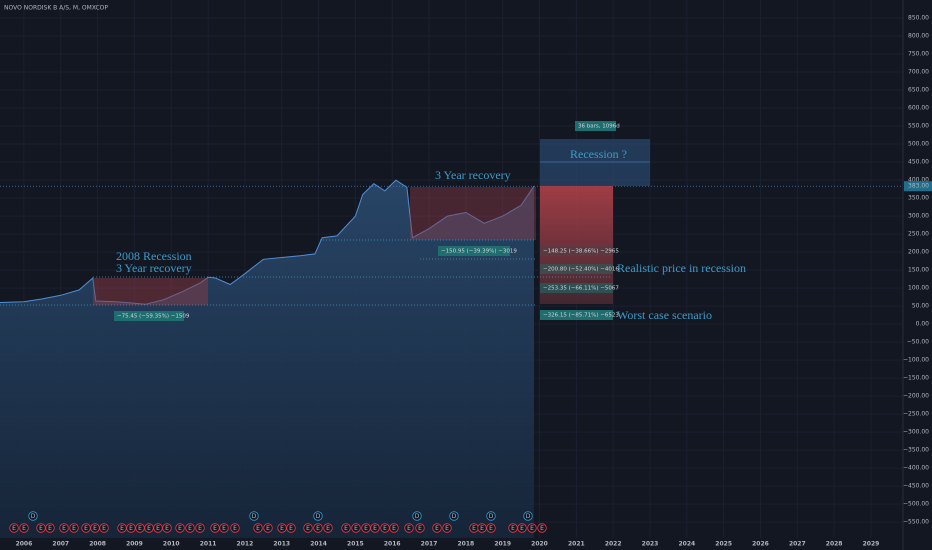 This screenshot has width=932, height=550. I want to click on recession-box, so click(595, 162).